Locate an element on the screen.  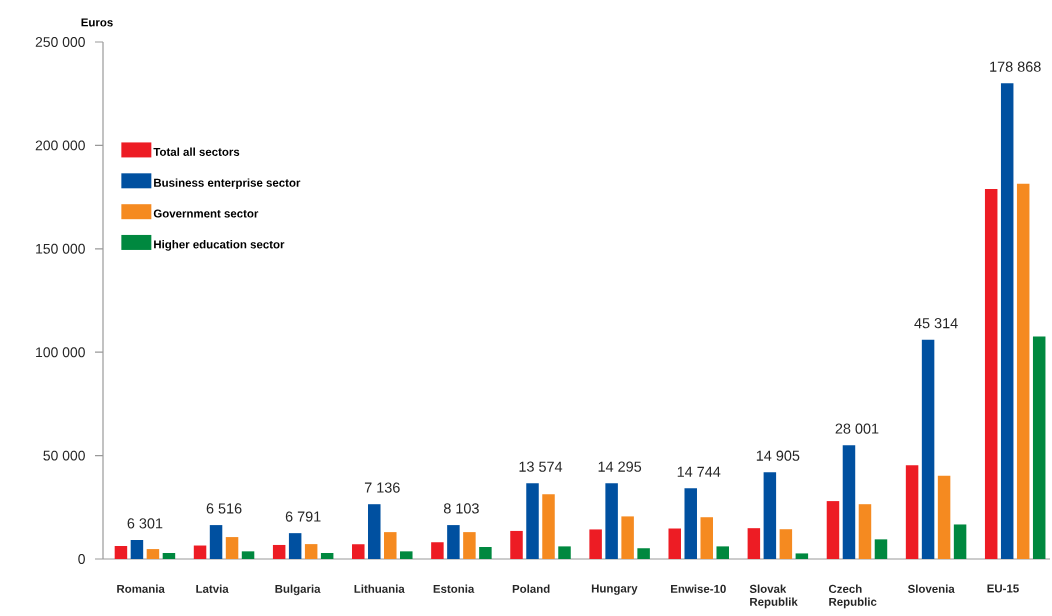
annotation: 28 001 is located at coordinates (857, 428).